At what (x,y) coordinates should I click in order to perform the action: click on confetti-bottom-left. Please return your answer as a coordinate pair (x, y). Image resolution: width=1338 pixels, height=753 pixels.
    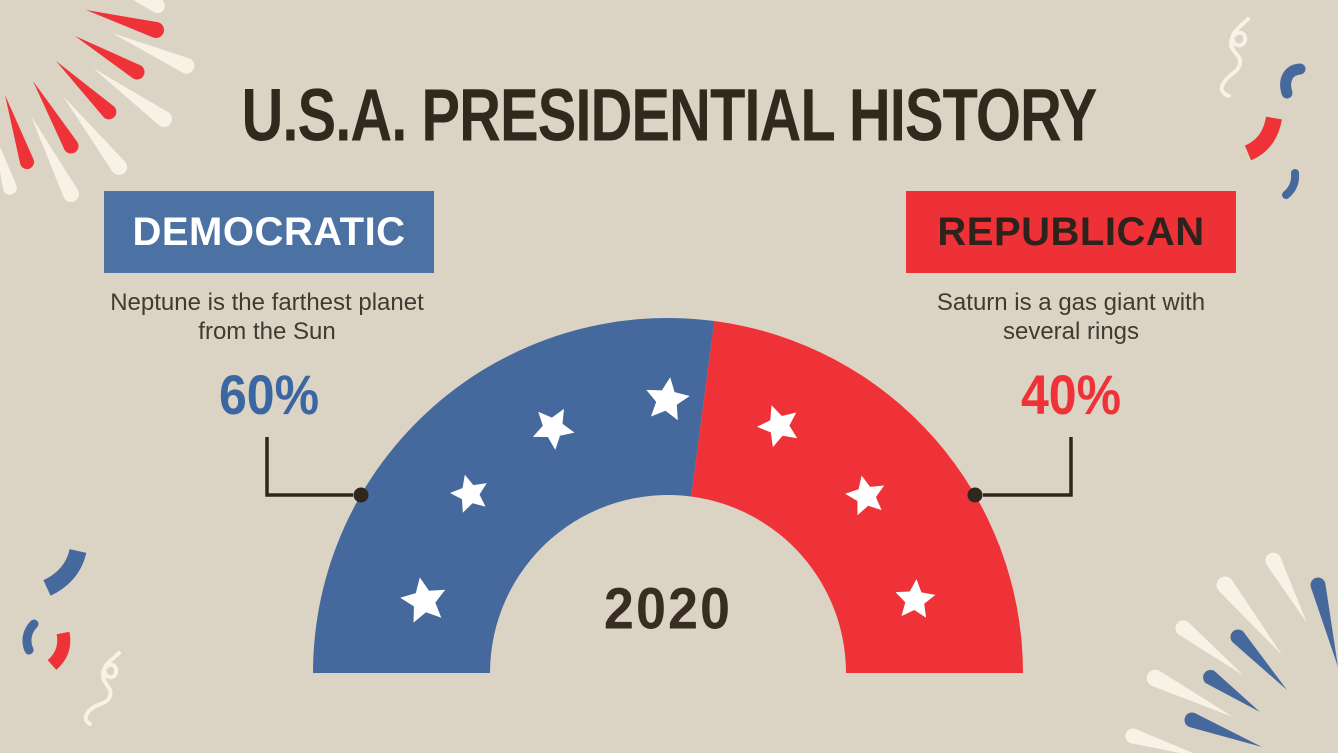
    Looking at the image, I should click on (71, 637).